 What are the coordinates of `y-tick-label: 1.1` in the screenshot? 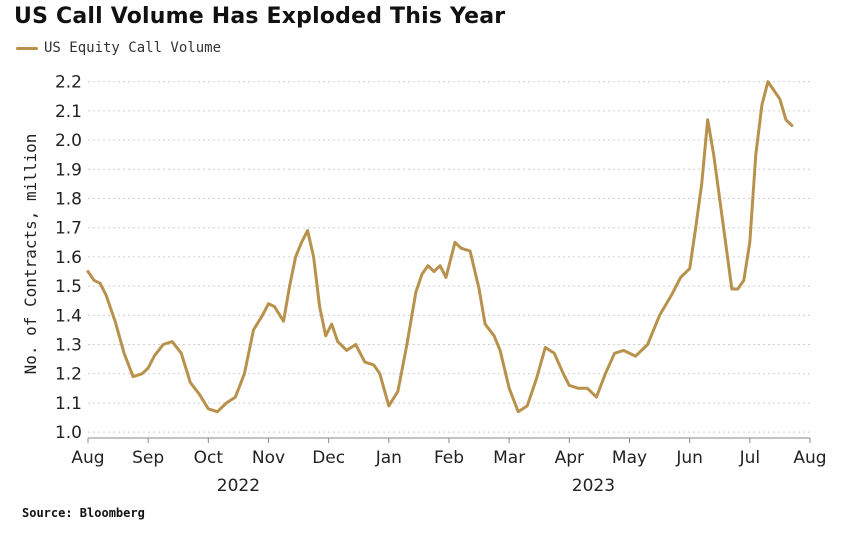 It's located at (68, 404).